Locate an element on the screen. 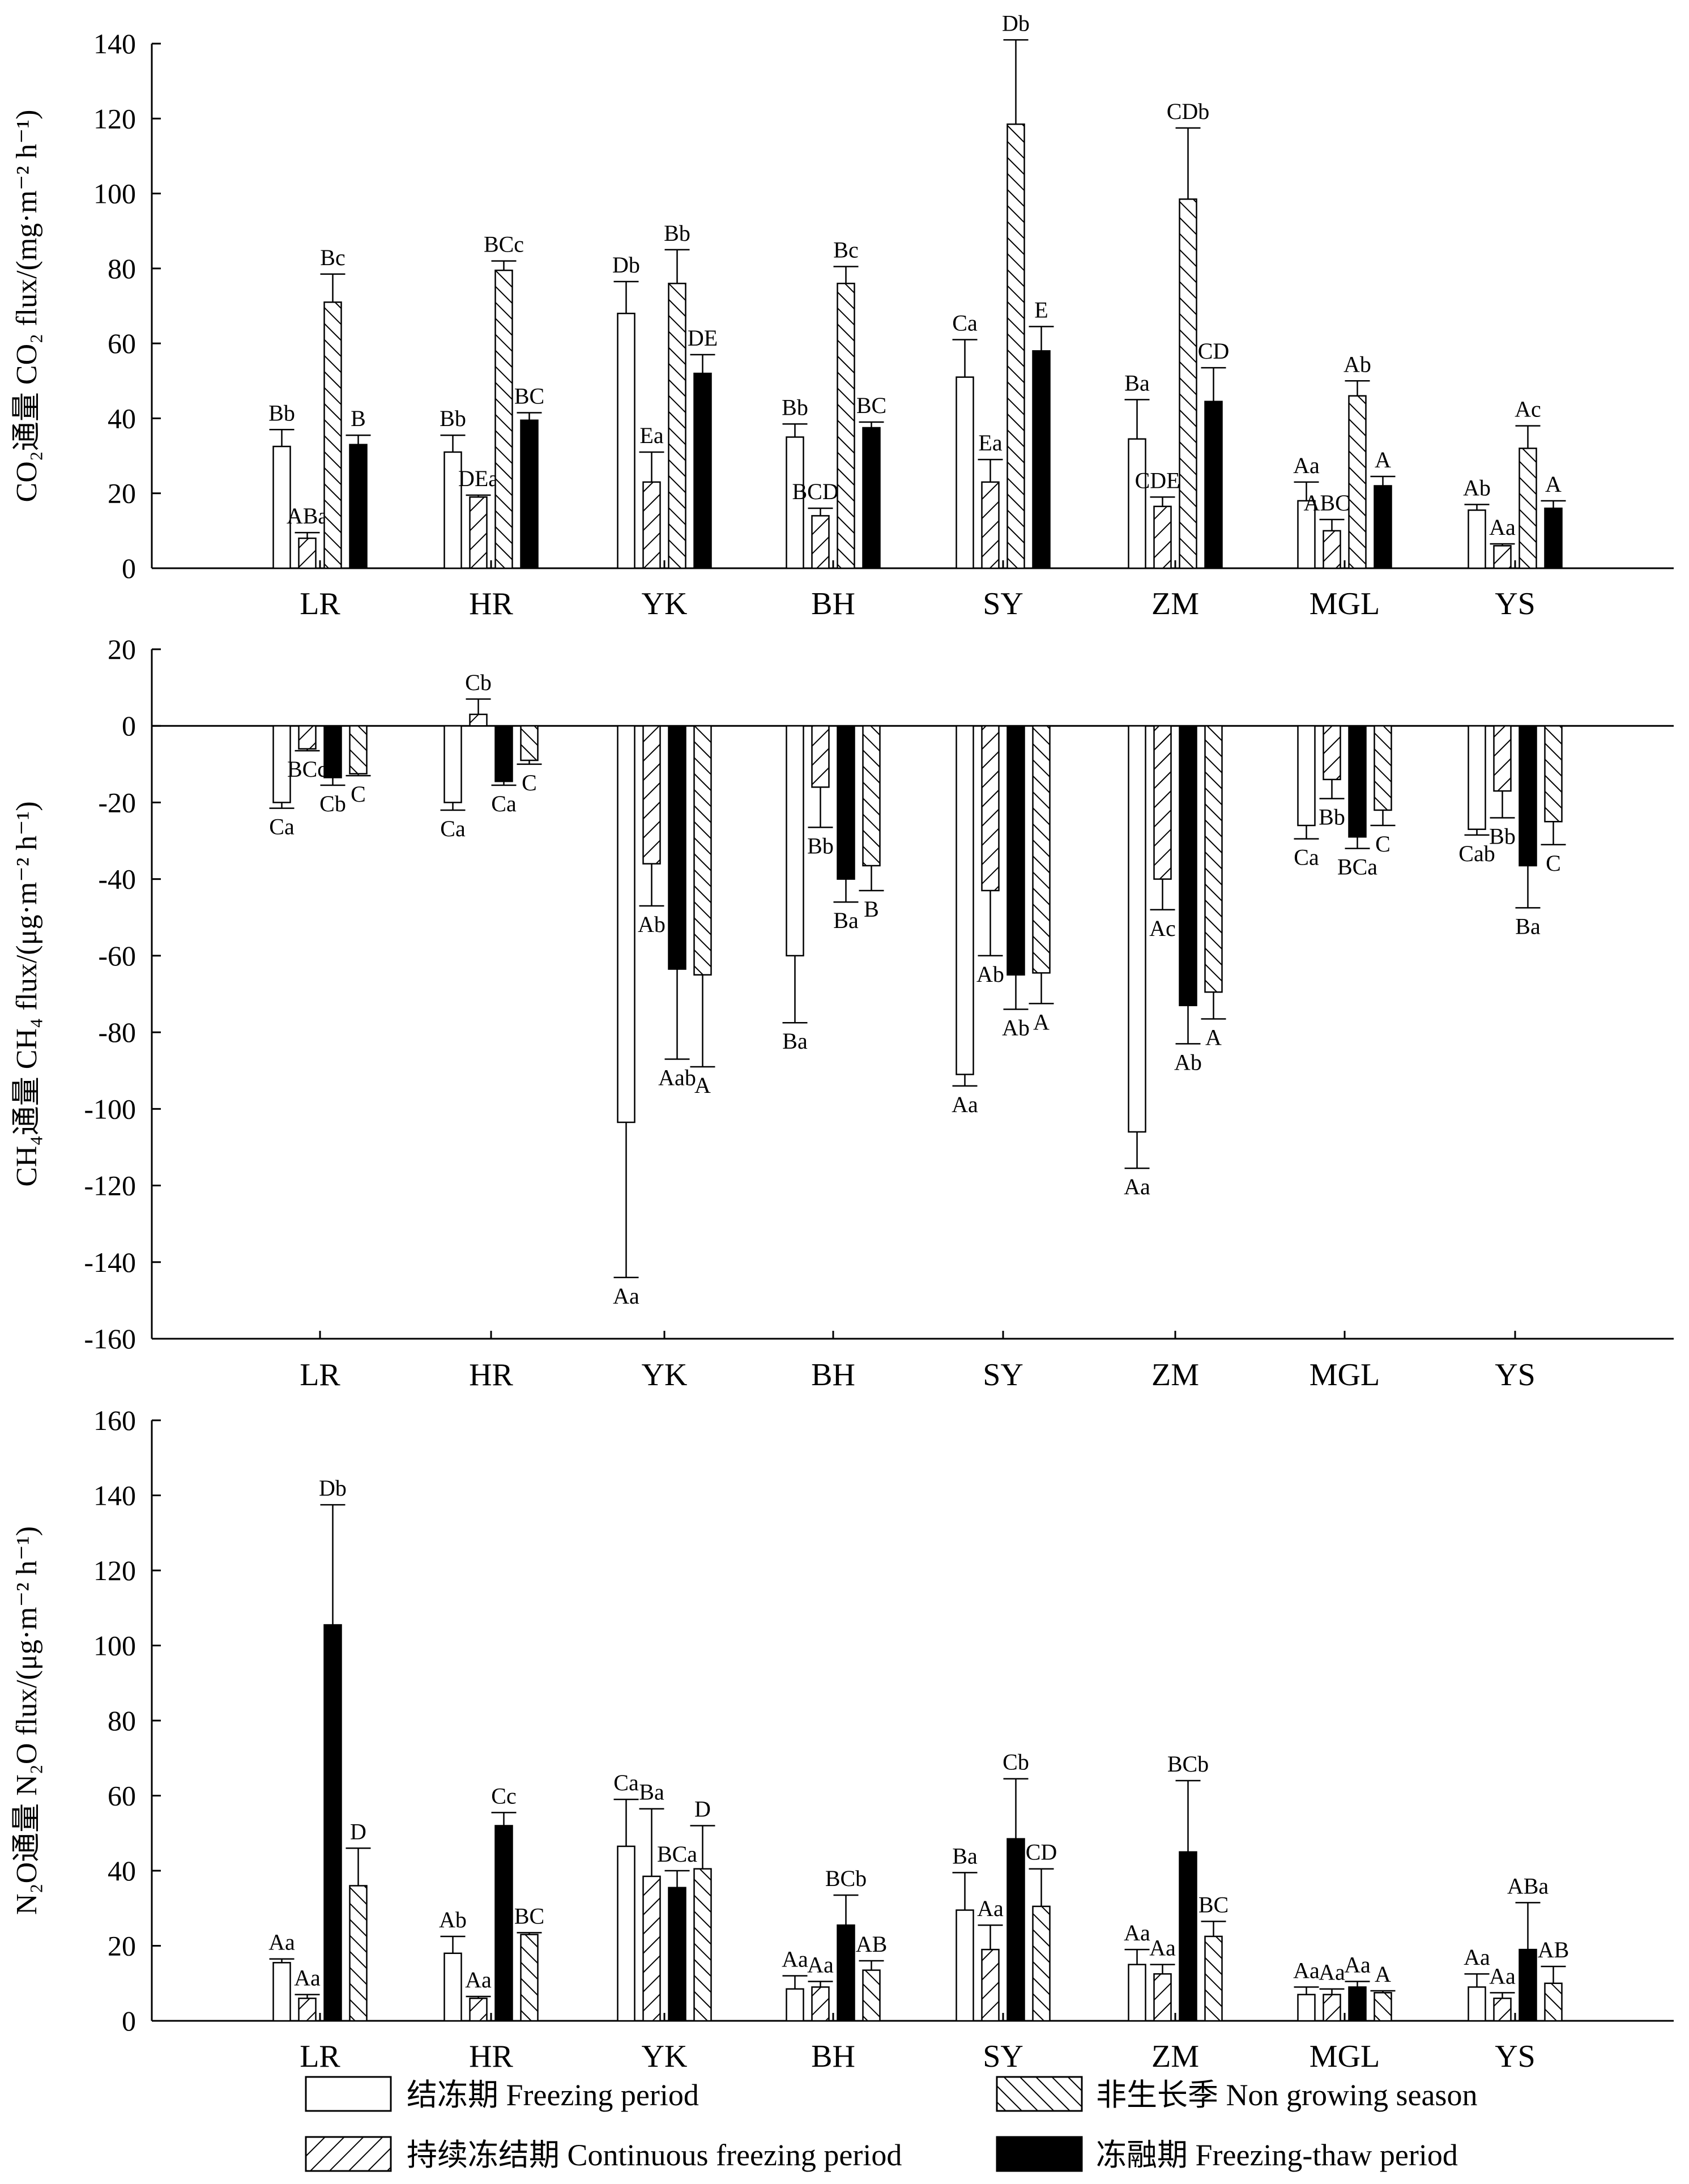 This screenshot has width=1689, height=2184. category-label-ys: YS is located at coordinates (1515, 603).